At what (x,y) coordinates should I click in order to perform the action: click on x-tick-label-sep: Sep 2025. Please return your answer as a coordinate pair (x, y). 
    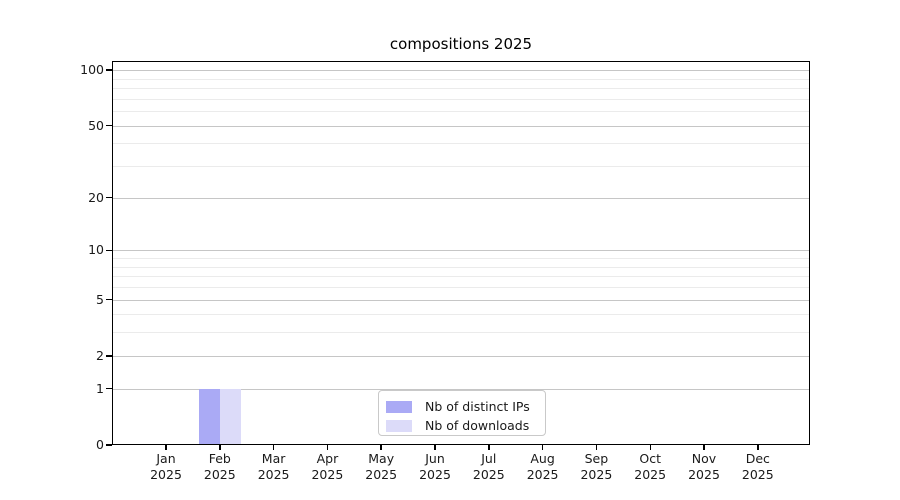
    Looking at the image, I should click on (596, 466).